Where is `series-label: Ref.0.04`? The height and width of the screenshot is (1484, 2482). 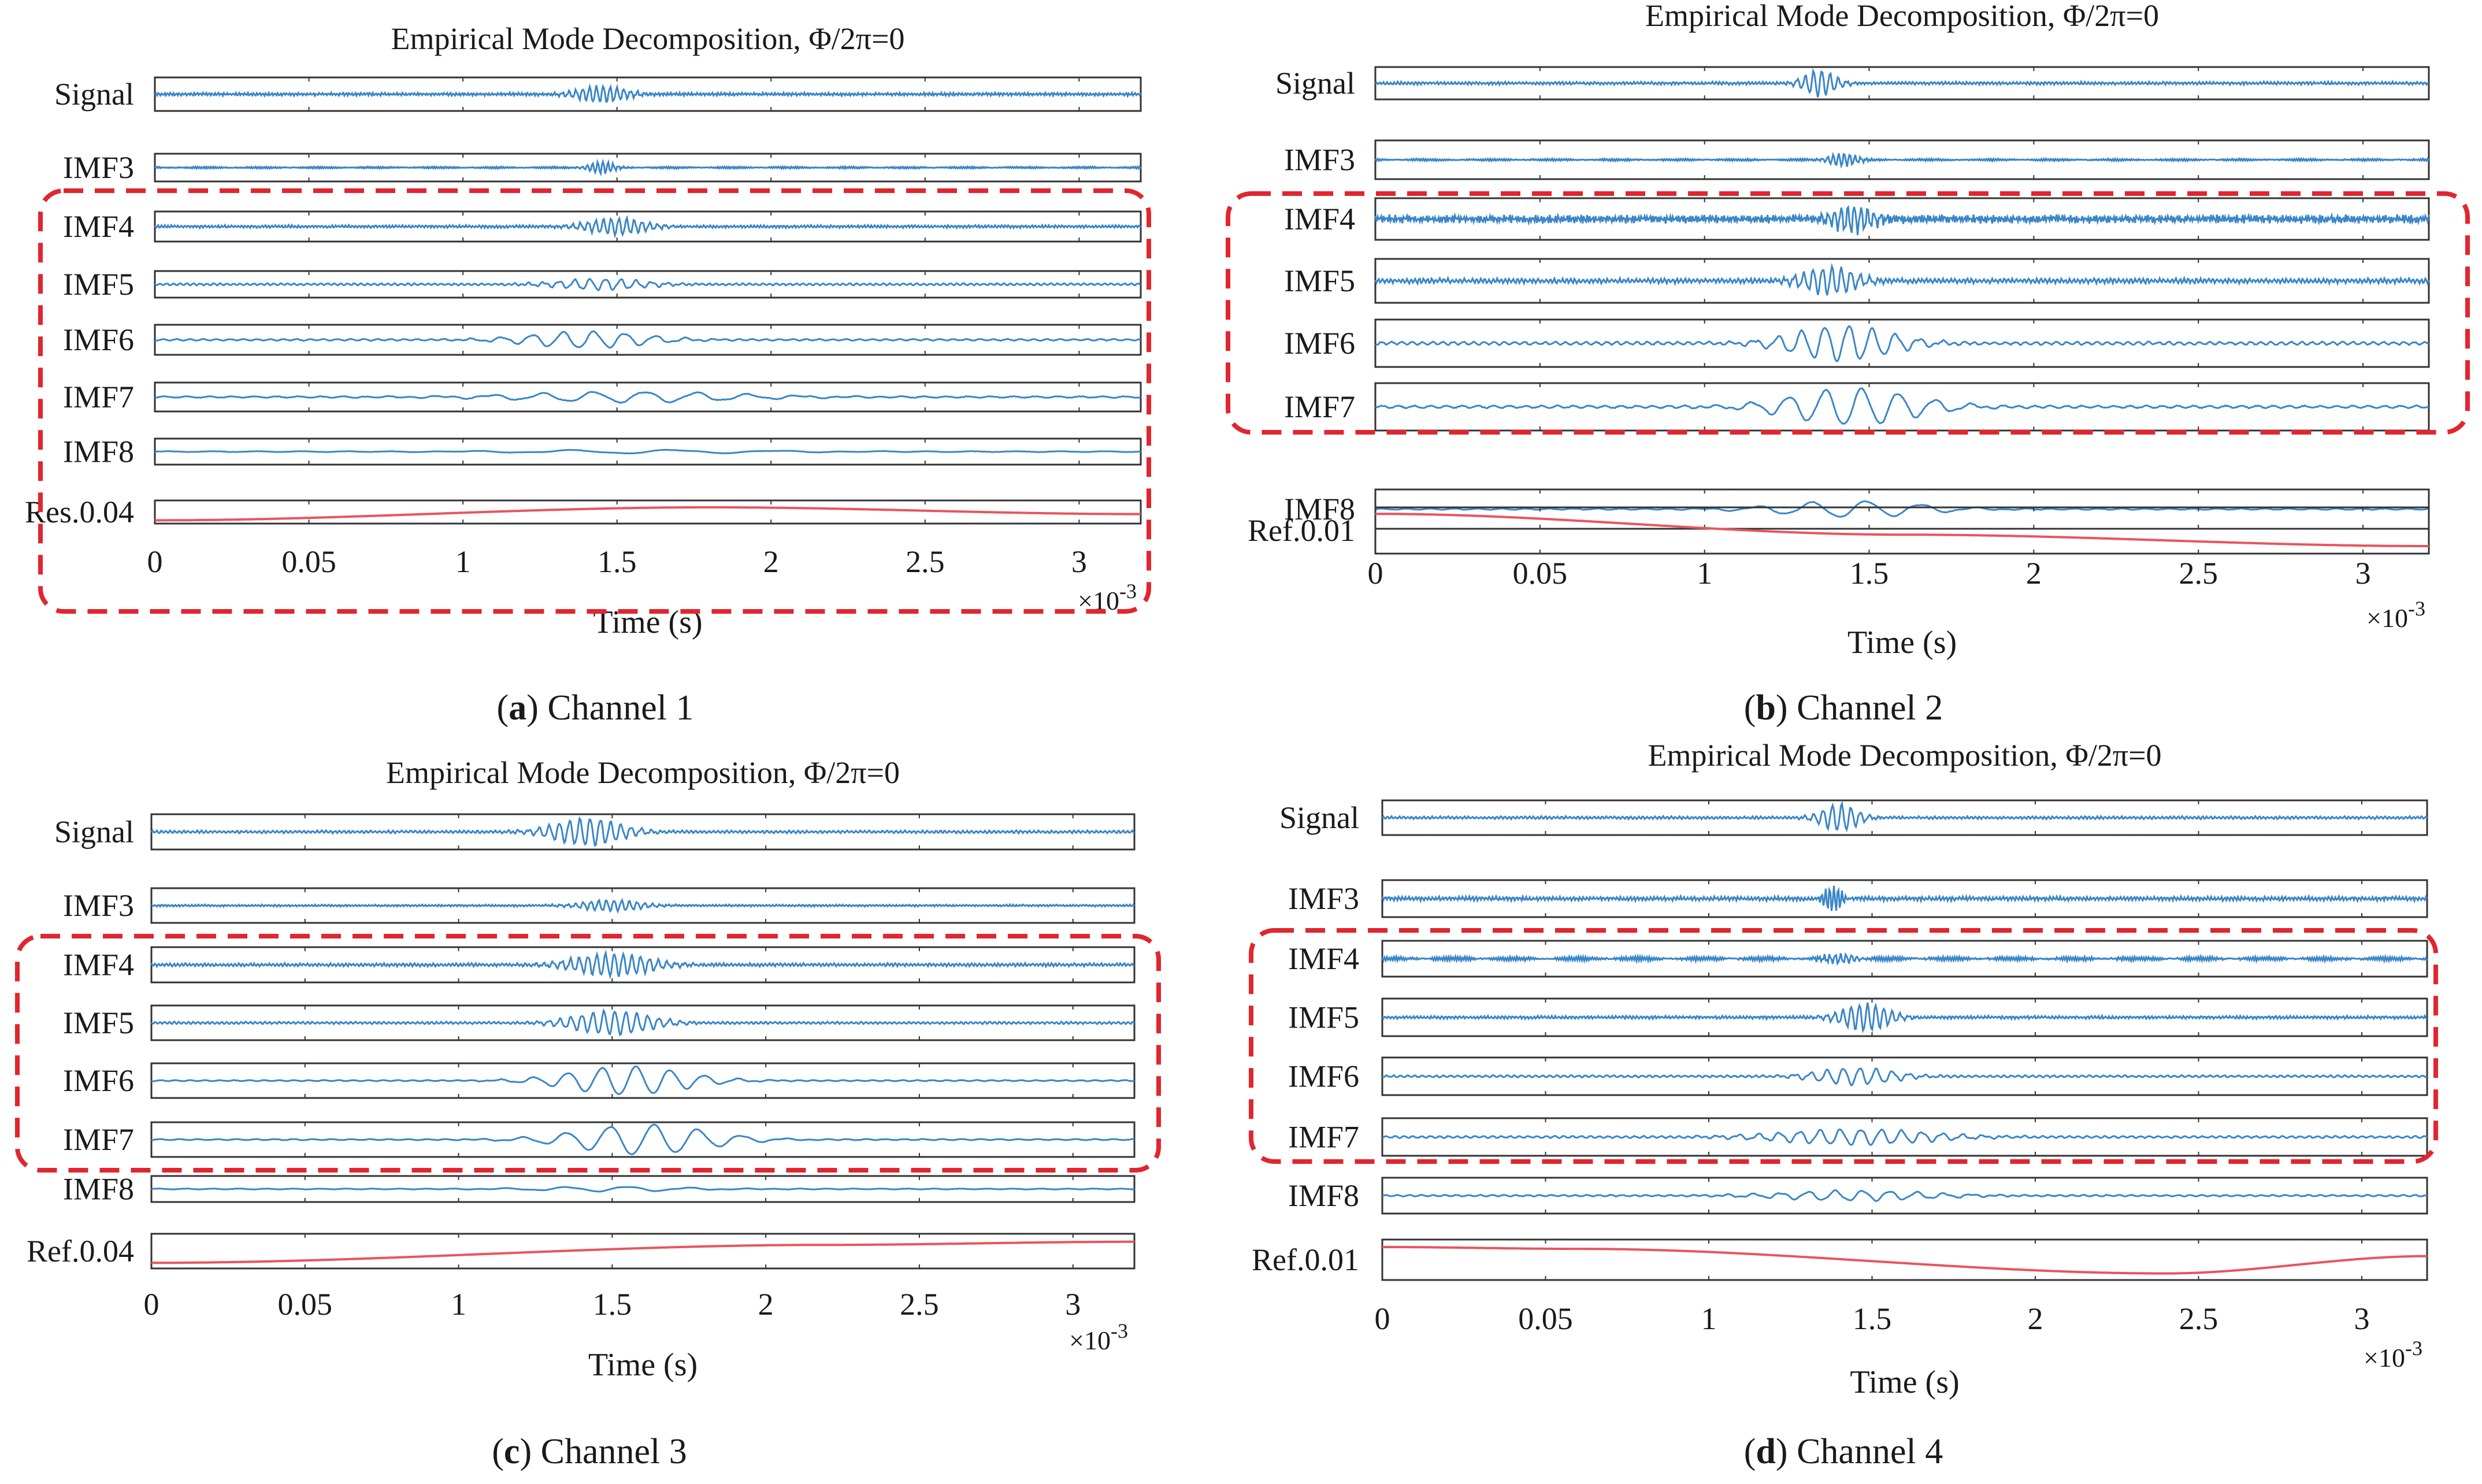 series-label: Ref.0.04 is located at coordinates (80, 1251).